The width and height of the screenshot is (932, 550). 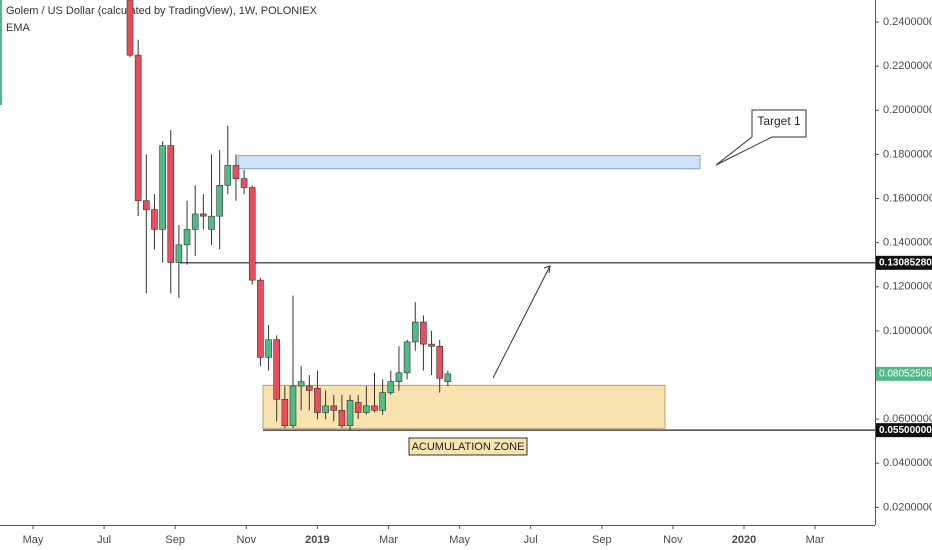 I want to click on target-zone, so click(x=469, y=162).